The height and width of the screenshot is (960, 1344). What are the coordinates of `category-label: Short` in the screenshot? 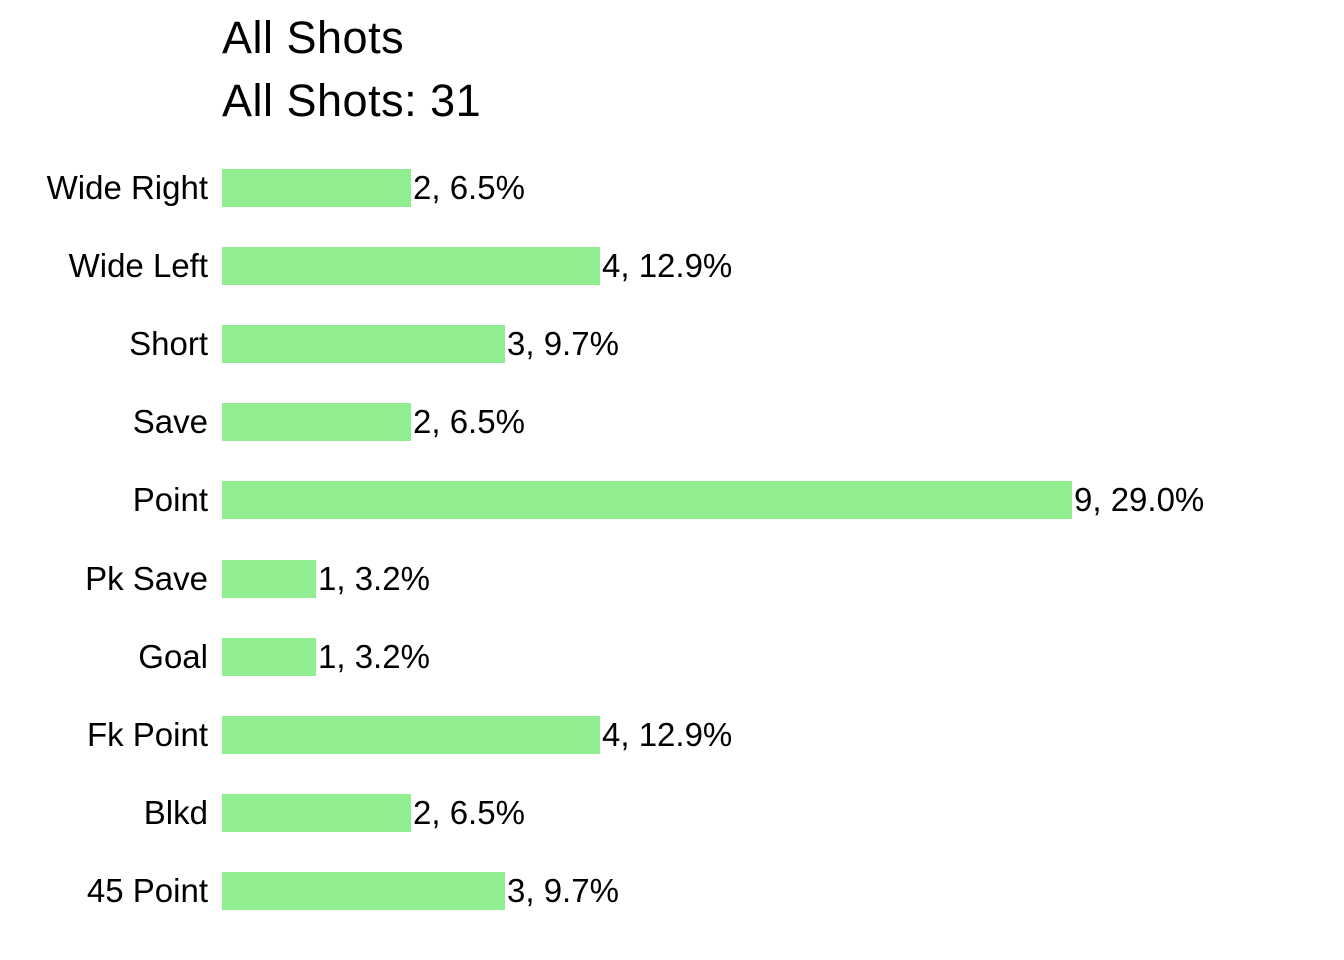 It's located at (168, 343).